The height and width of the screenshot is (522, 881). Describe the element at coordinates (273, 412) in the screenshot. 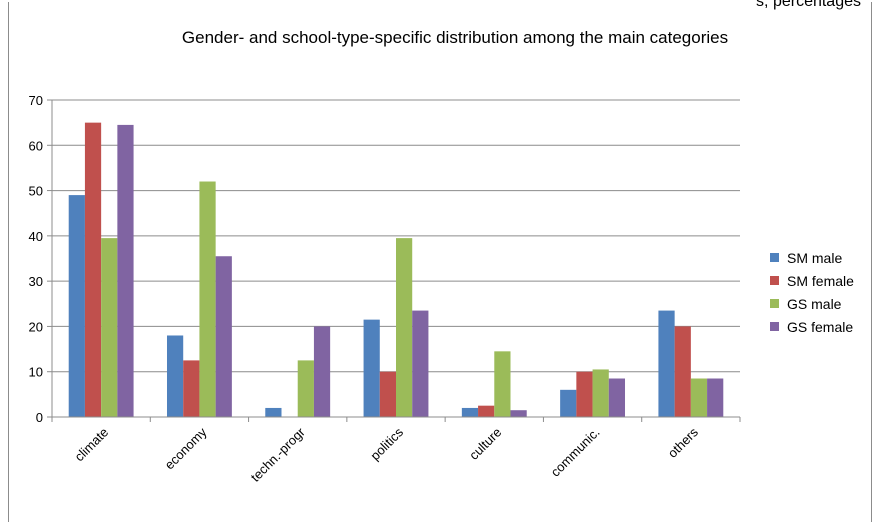

I see `bar-techn.-progr-sm-male` at that location.